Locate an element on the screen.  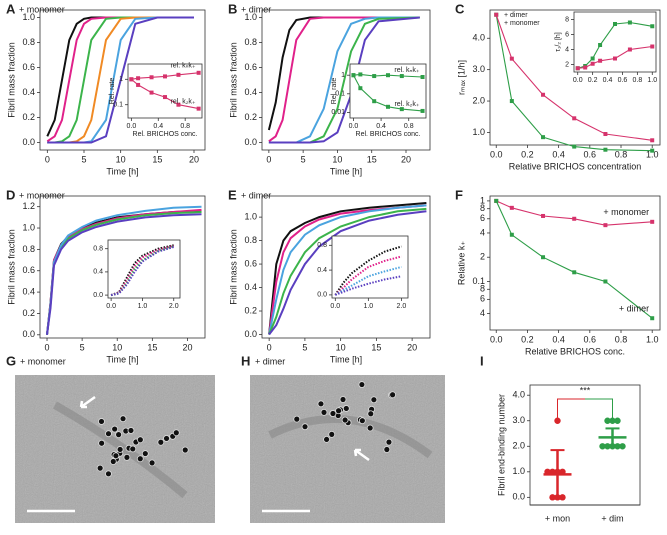
fit-line is located at coordinates (574, 259).